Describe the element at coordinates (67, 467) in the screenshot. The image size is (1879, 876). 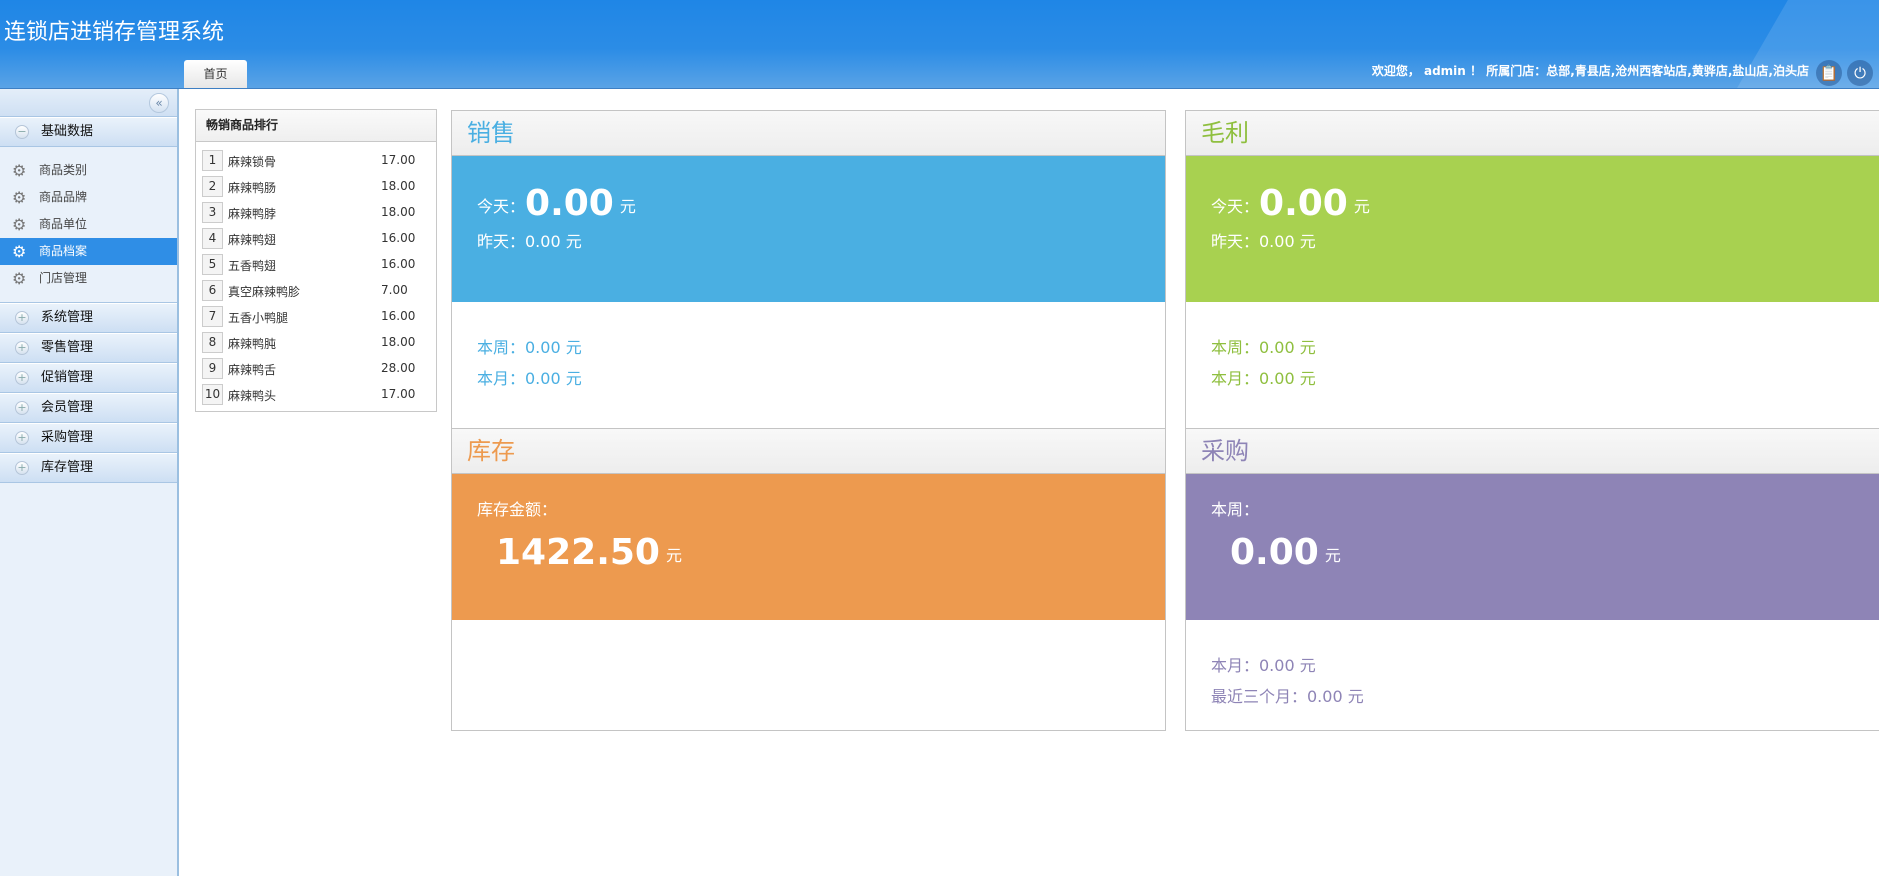
I see `group-label: 库存管理` at that location.